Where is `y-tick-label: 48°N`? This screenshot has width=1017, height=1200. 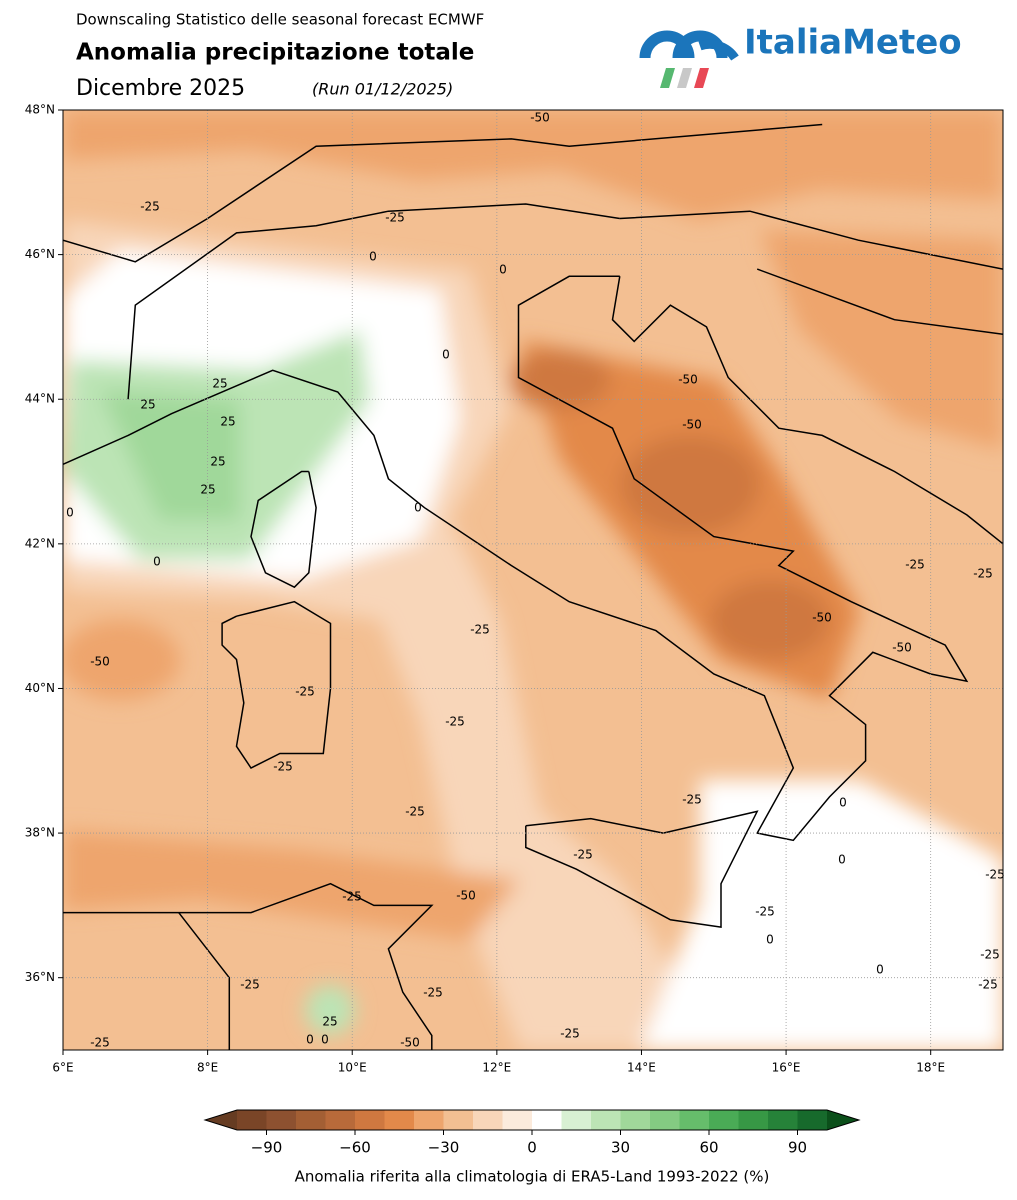 y-tick-label: 48°N is located at coordinates (40, 110).